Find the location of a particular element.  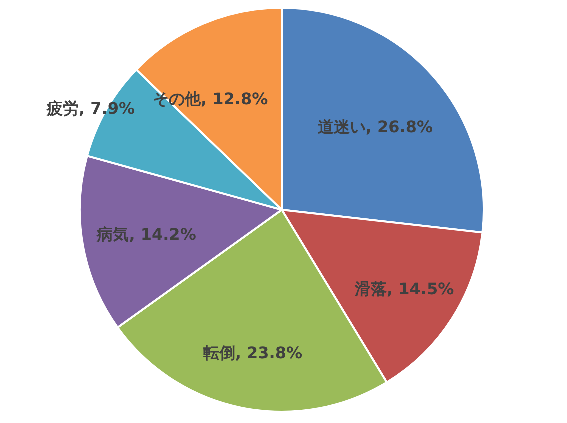

slice-label: その他, 12.8% is located at coordinates (210, 98).